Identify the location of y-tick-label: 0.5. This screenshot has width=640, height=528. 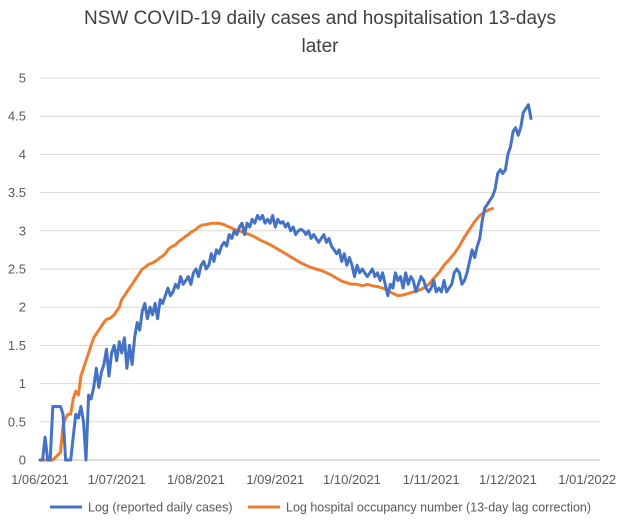
(17, 421).